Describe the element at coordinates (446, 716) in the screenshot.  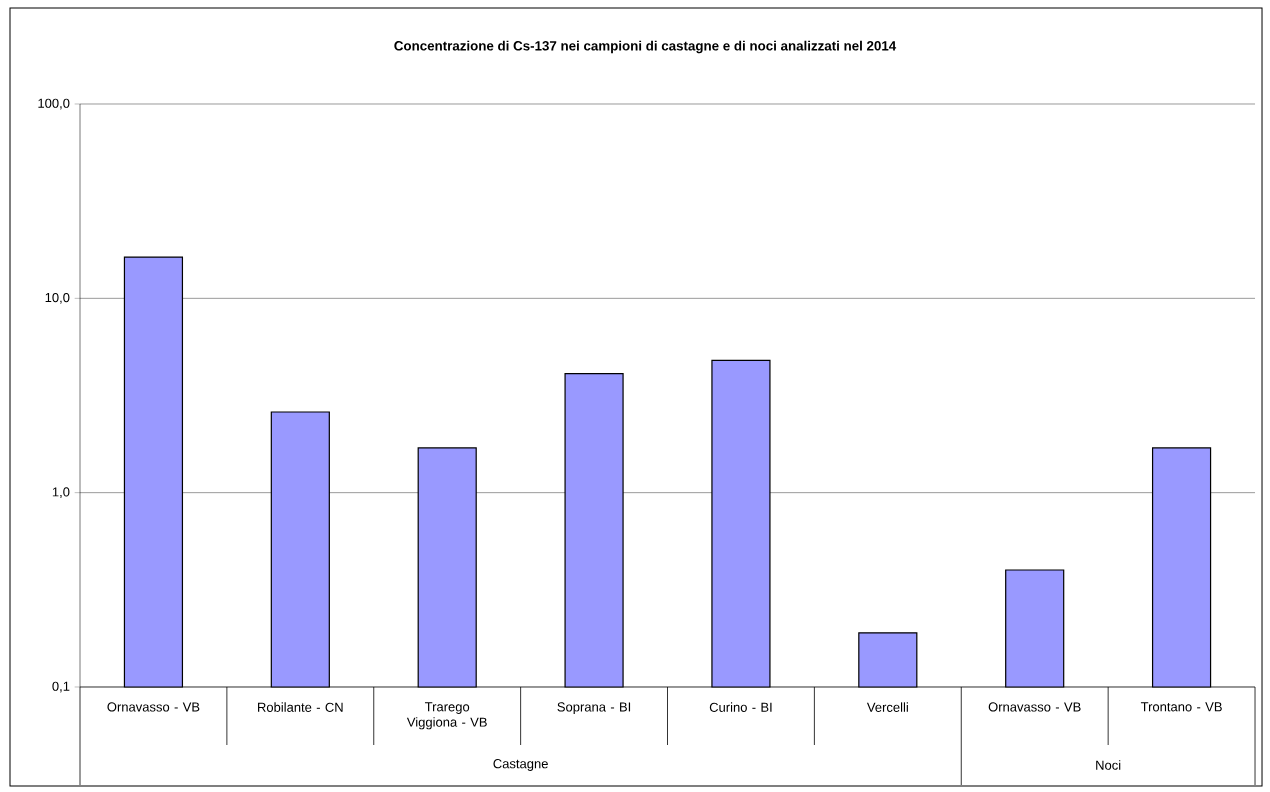
I see `x-tick-label: Trarego Viggiona - VB` at that location.